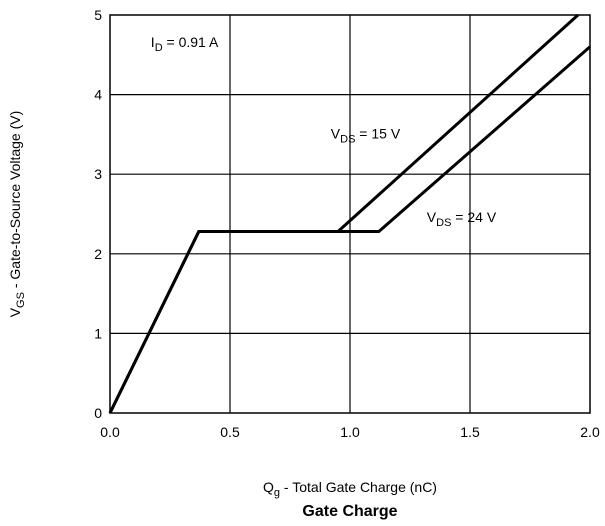  I want to click on x-tick-label: 2.0, so click(590, 432).